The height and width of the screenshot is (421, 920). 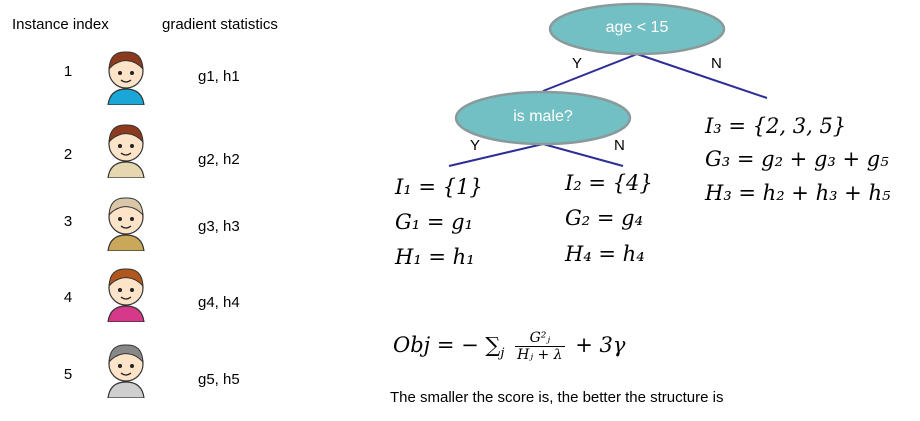 I want to click on child-node-label: is male?, so click(x=543, y=116).